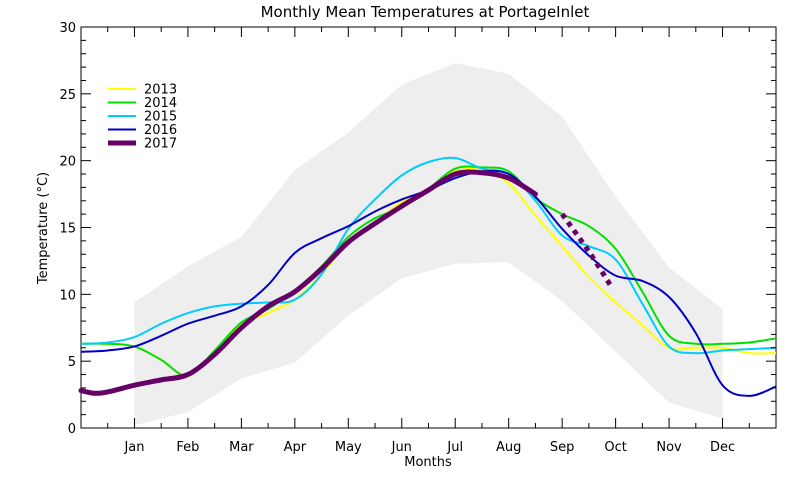 The width and height of the screenshot is (800, 480). I want to click on x-tick-label-jun: Jun, so click(401, 447).